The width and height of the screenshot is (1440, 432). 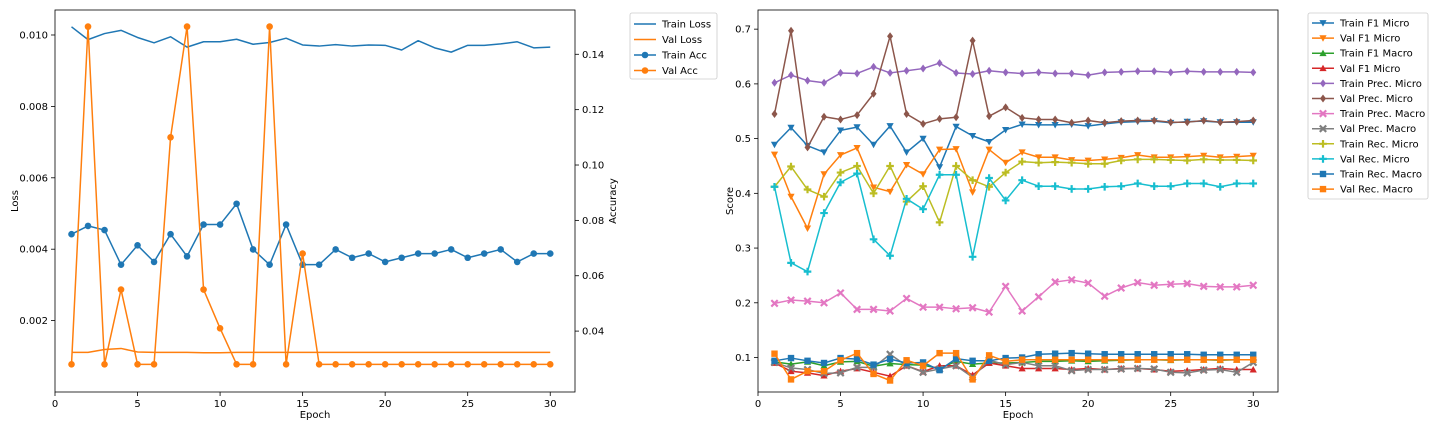 What do you see at coordinates (1014, 89) in the screenshot?
I see `score-series-val-prec-micro` at bounding box center [1014, 89].